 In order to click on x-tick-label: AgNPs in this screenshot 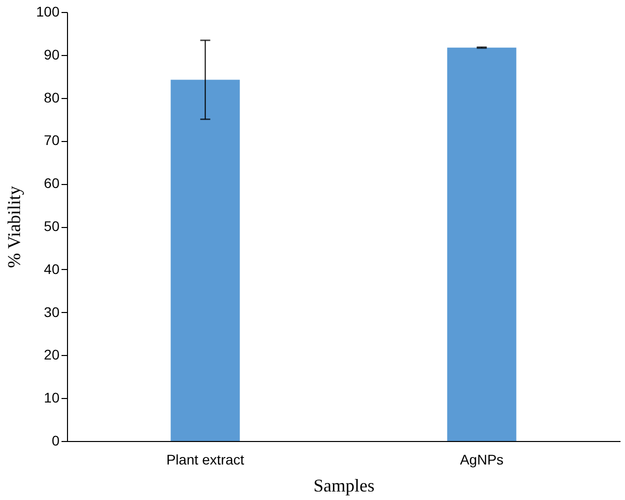, I will do `click(482, 460)`.